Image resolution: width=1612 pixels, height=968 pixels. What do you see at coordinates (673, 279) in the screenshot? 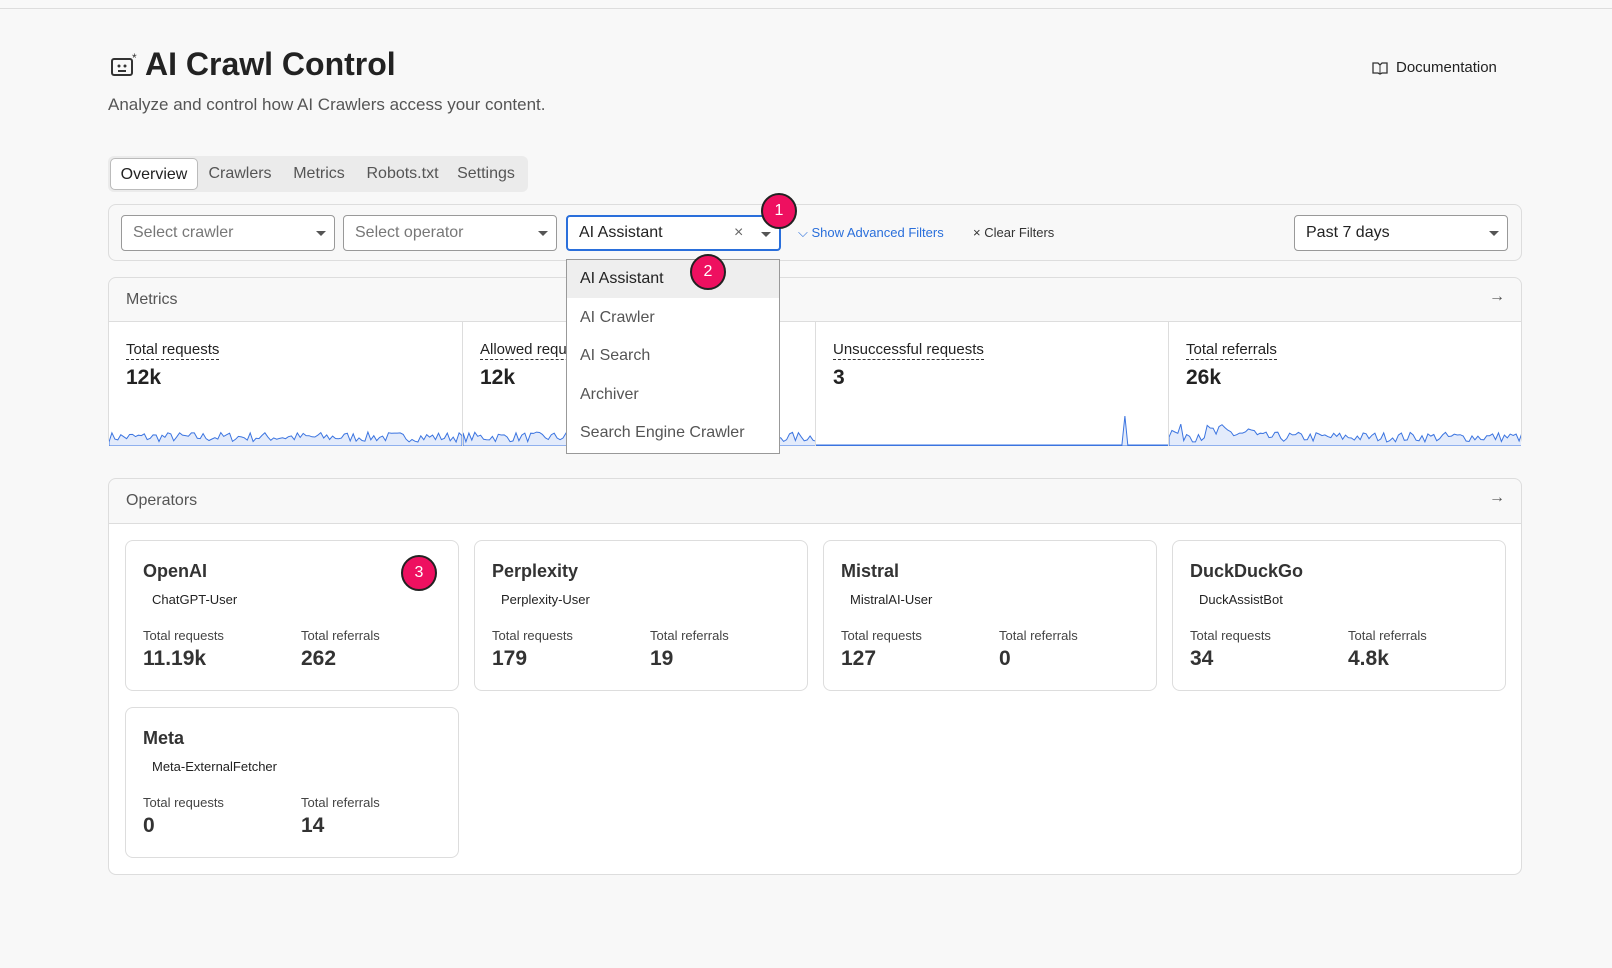
I see `dropdown-option: AI Assistant` at bounding box center [673, 279].